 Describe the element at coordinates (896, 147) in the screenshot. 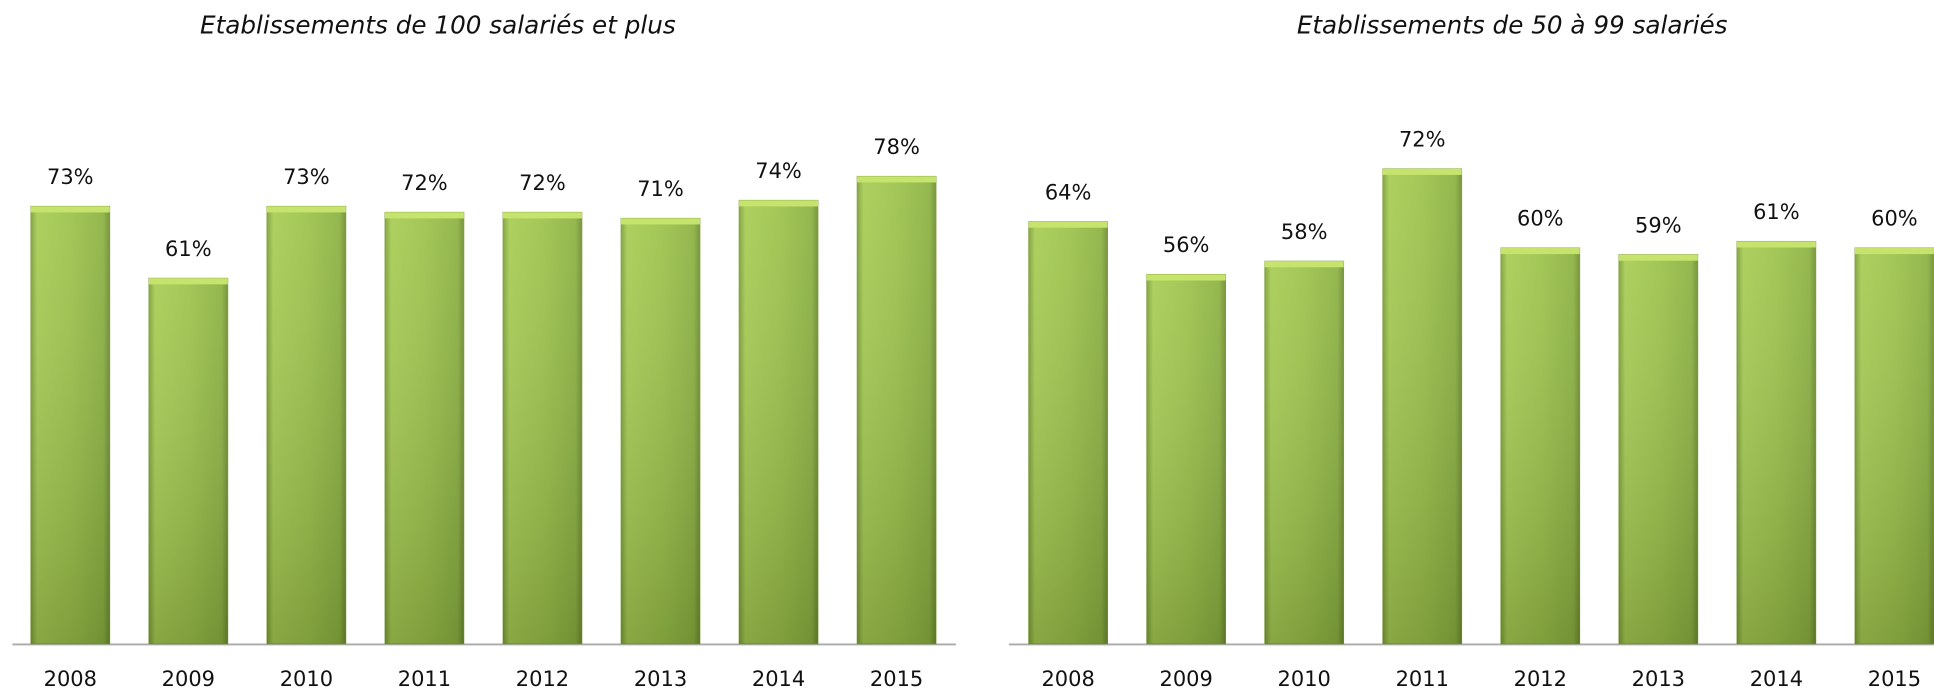

I see `data-label: 78%` at that location.